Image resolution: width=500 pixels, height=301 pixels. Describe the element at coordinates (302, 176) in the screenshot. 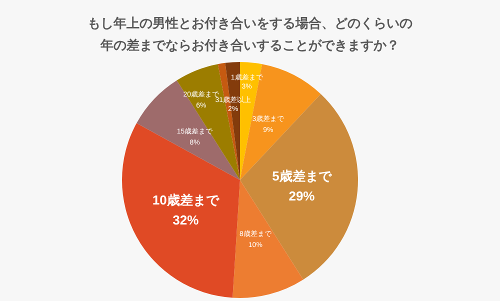

I see `slice-label: 5歳差まで` at that location.